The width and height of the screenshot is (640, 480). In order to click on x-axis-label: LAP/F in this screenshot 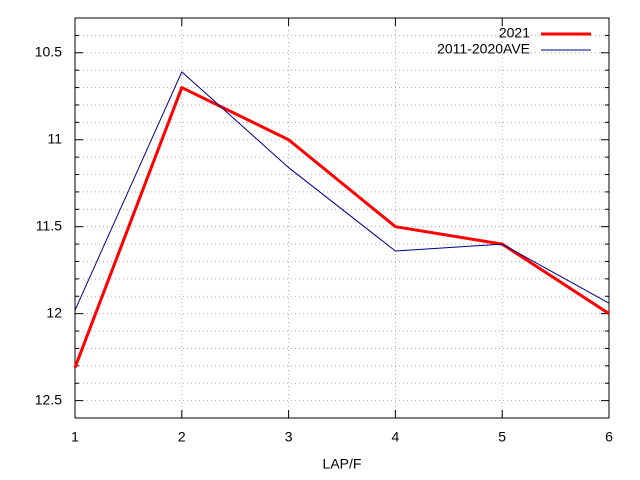, I will do `click(342, 464)`.